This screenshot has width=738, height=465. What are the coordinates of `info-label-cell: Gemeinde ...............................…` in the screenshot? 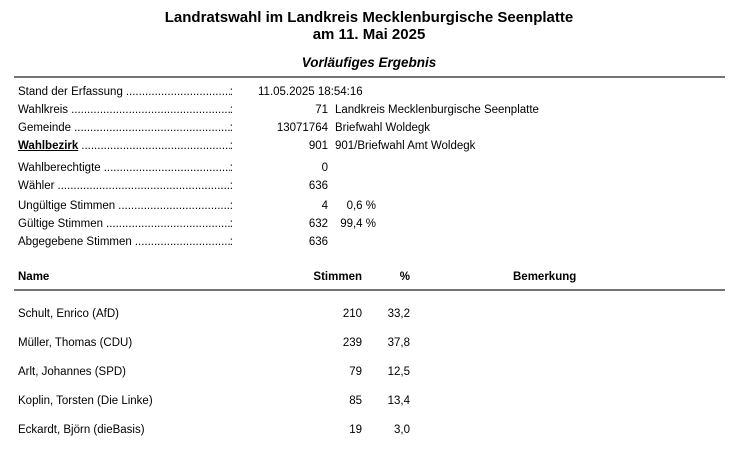 It's located at (125, 128).